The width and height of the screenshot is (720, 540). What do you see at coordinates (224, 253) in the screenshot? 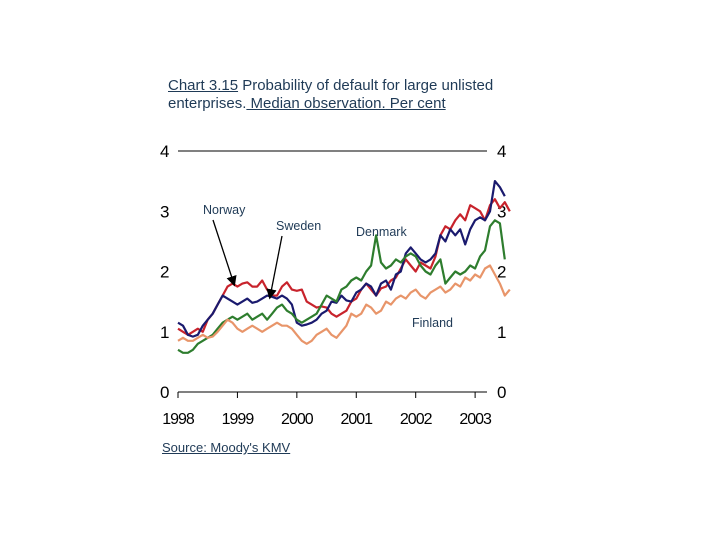
I see `arrow-norway` at bounding box center [224, 253].